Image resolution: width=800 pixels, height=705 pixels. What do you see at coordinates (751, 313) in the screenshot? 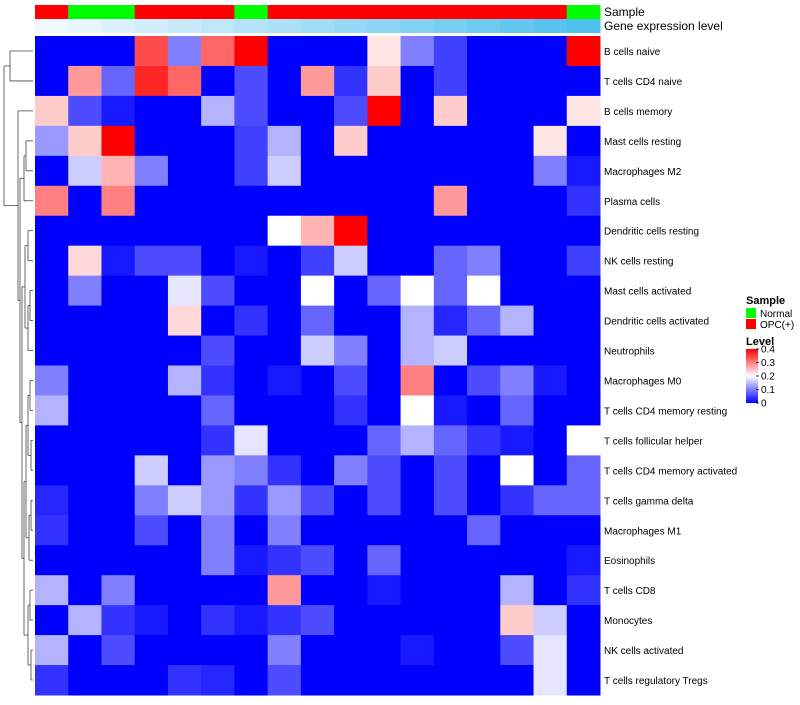
I see `legend-swatch-normal` at bounding box center [751, 313].